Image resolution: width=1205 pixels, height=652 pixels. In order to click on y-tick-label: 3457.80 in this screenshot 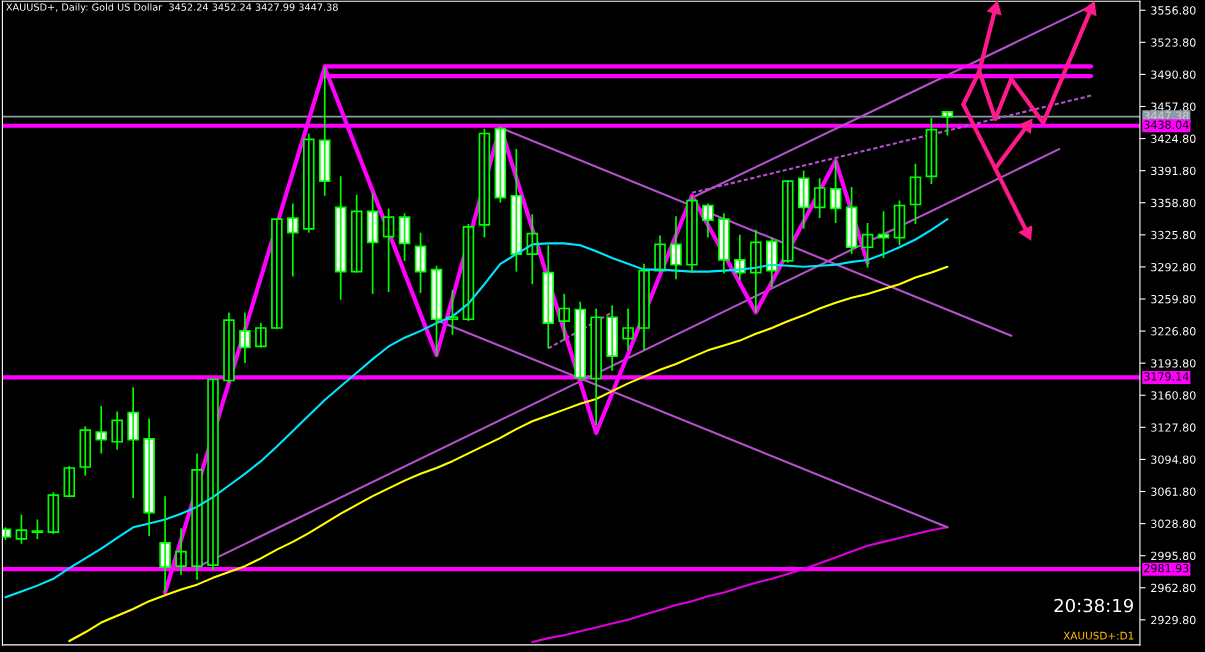, I will do `click(1173, 106)`.